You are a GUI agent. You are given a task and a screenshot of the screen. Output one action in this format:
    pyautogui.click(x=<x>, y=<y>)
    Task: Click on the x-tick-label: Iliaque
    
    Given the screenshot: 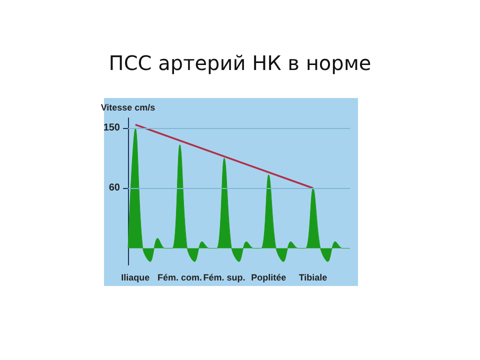 What is the action you would take?
    pyautogui.click(x=135, y=277)
    